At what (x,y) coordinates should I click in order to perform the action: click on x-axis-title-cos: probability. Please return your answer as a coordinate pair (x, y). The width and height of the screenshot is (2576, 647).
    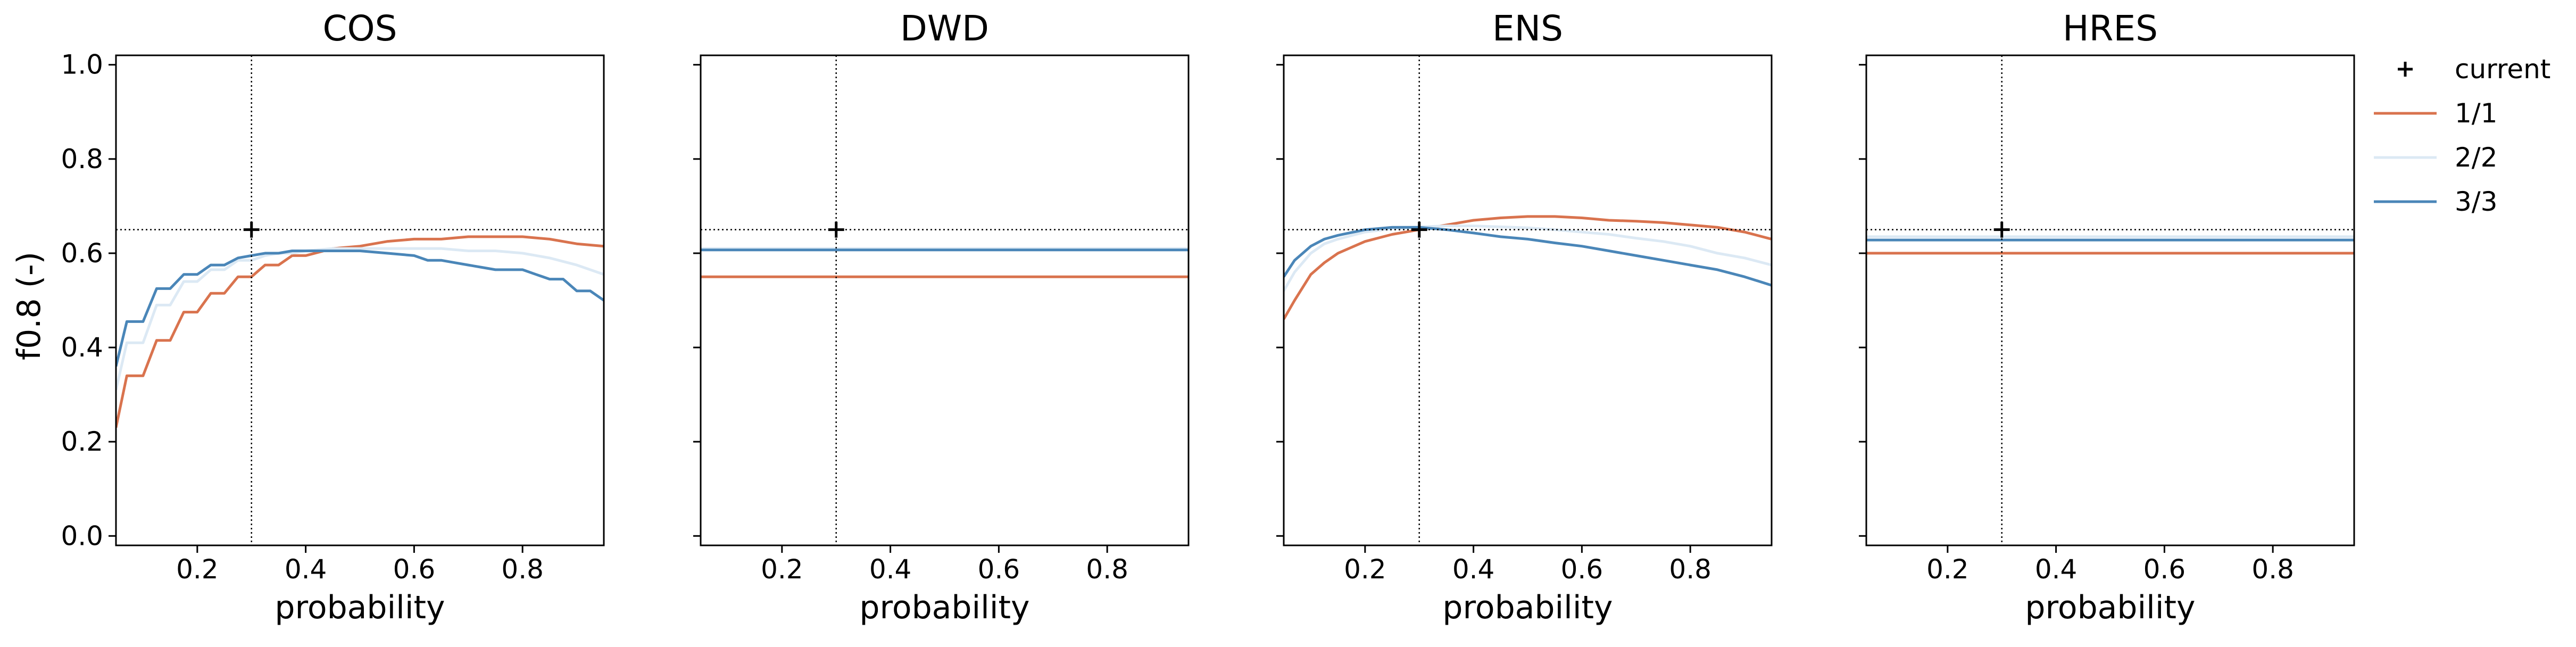
    Looking at the image, I should click on (360, 607).